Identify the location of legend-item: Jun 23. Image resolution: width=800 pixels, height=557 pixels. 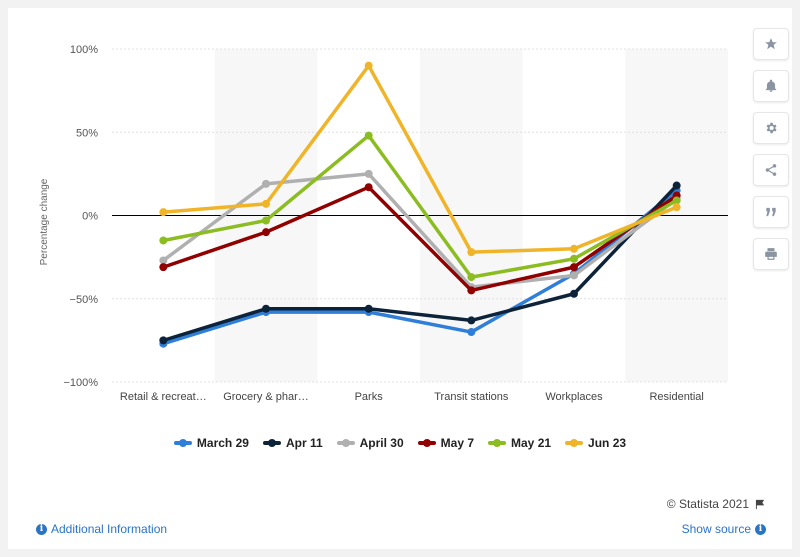
(595, 443).